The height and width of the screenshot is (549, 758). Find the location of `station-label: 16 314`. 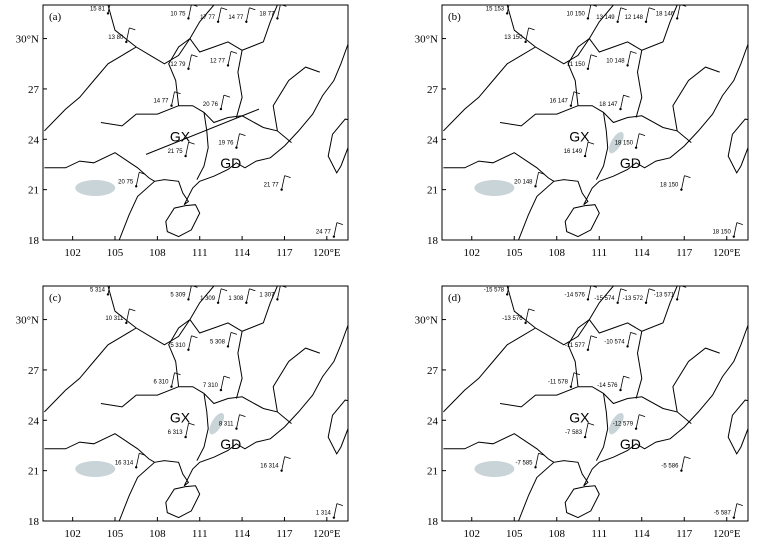

station-label: 16 314 is located at coordinates (124, 463).